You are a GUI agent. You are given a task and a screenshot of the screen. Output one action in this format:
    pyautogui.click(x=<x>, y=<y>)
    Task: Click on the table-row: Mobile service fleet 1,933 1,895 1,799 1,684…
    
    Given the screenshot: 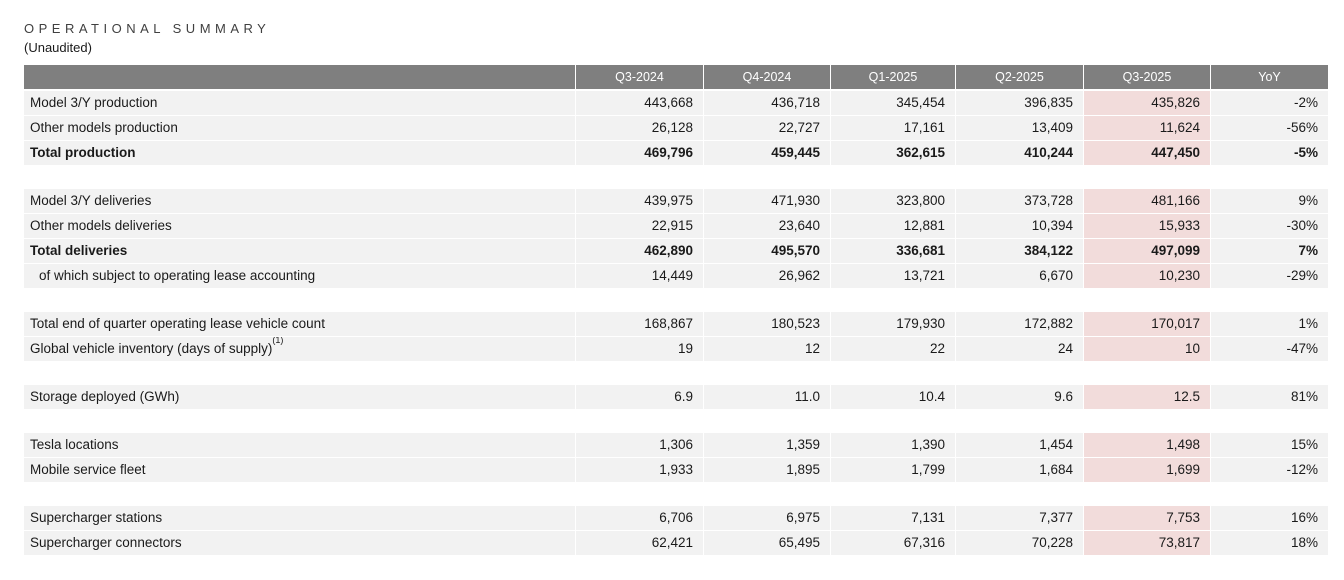 What is the action you would take?
    pyautogui.click(x=677, y=470)
    